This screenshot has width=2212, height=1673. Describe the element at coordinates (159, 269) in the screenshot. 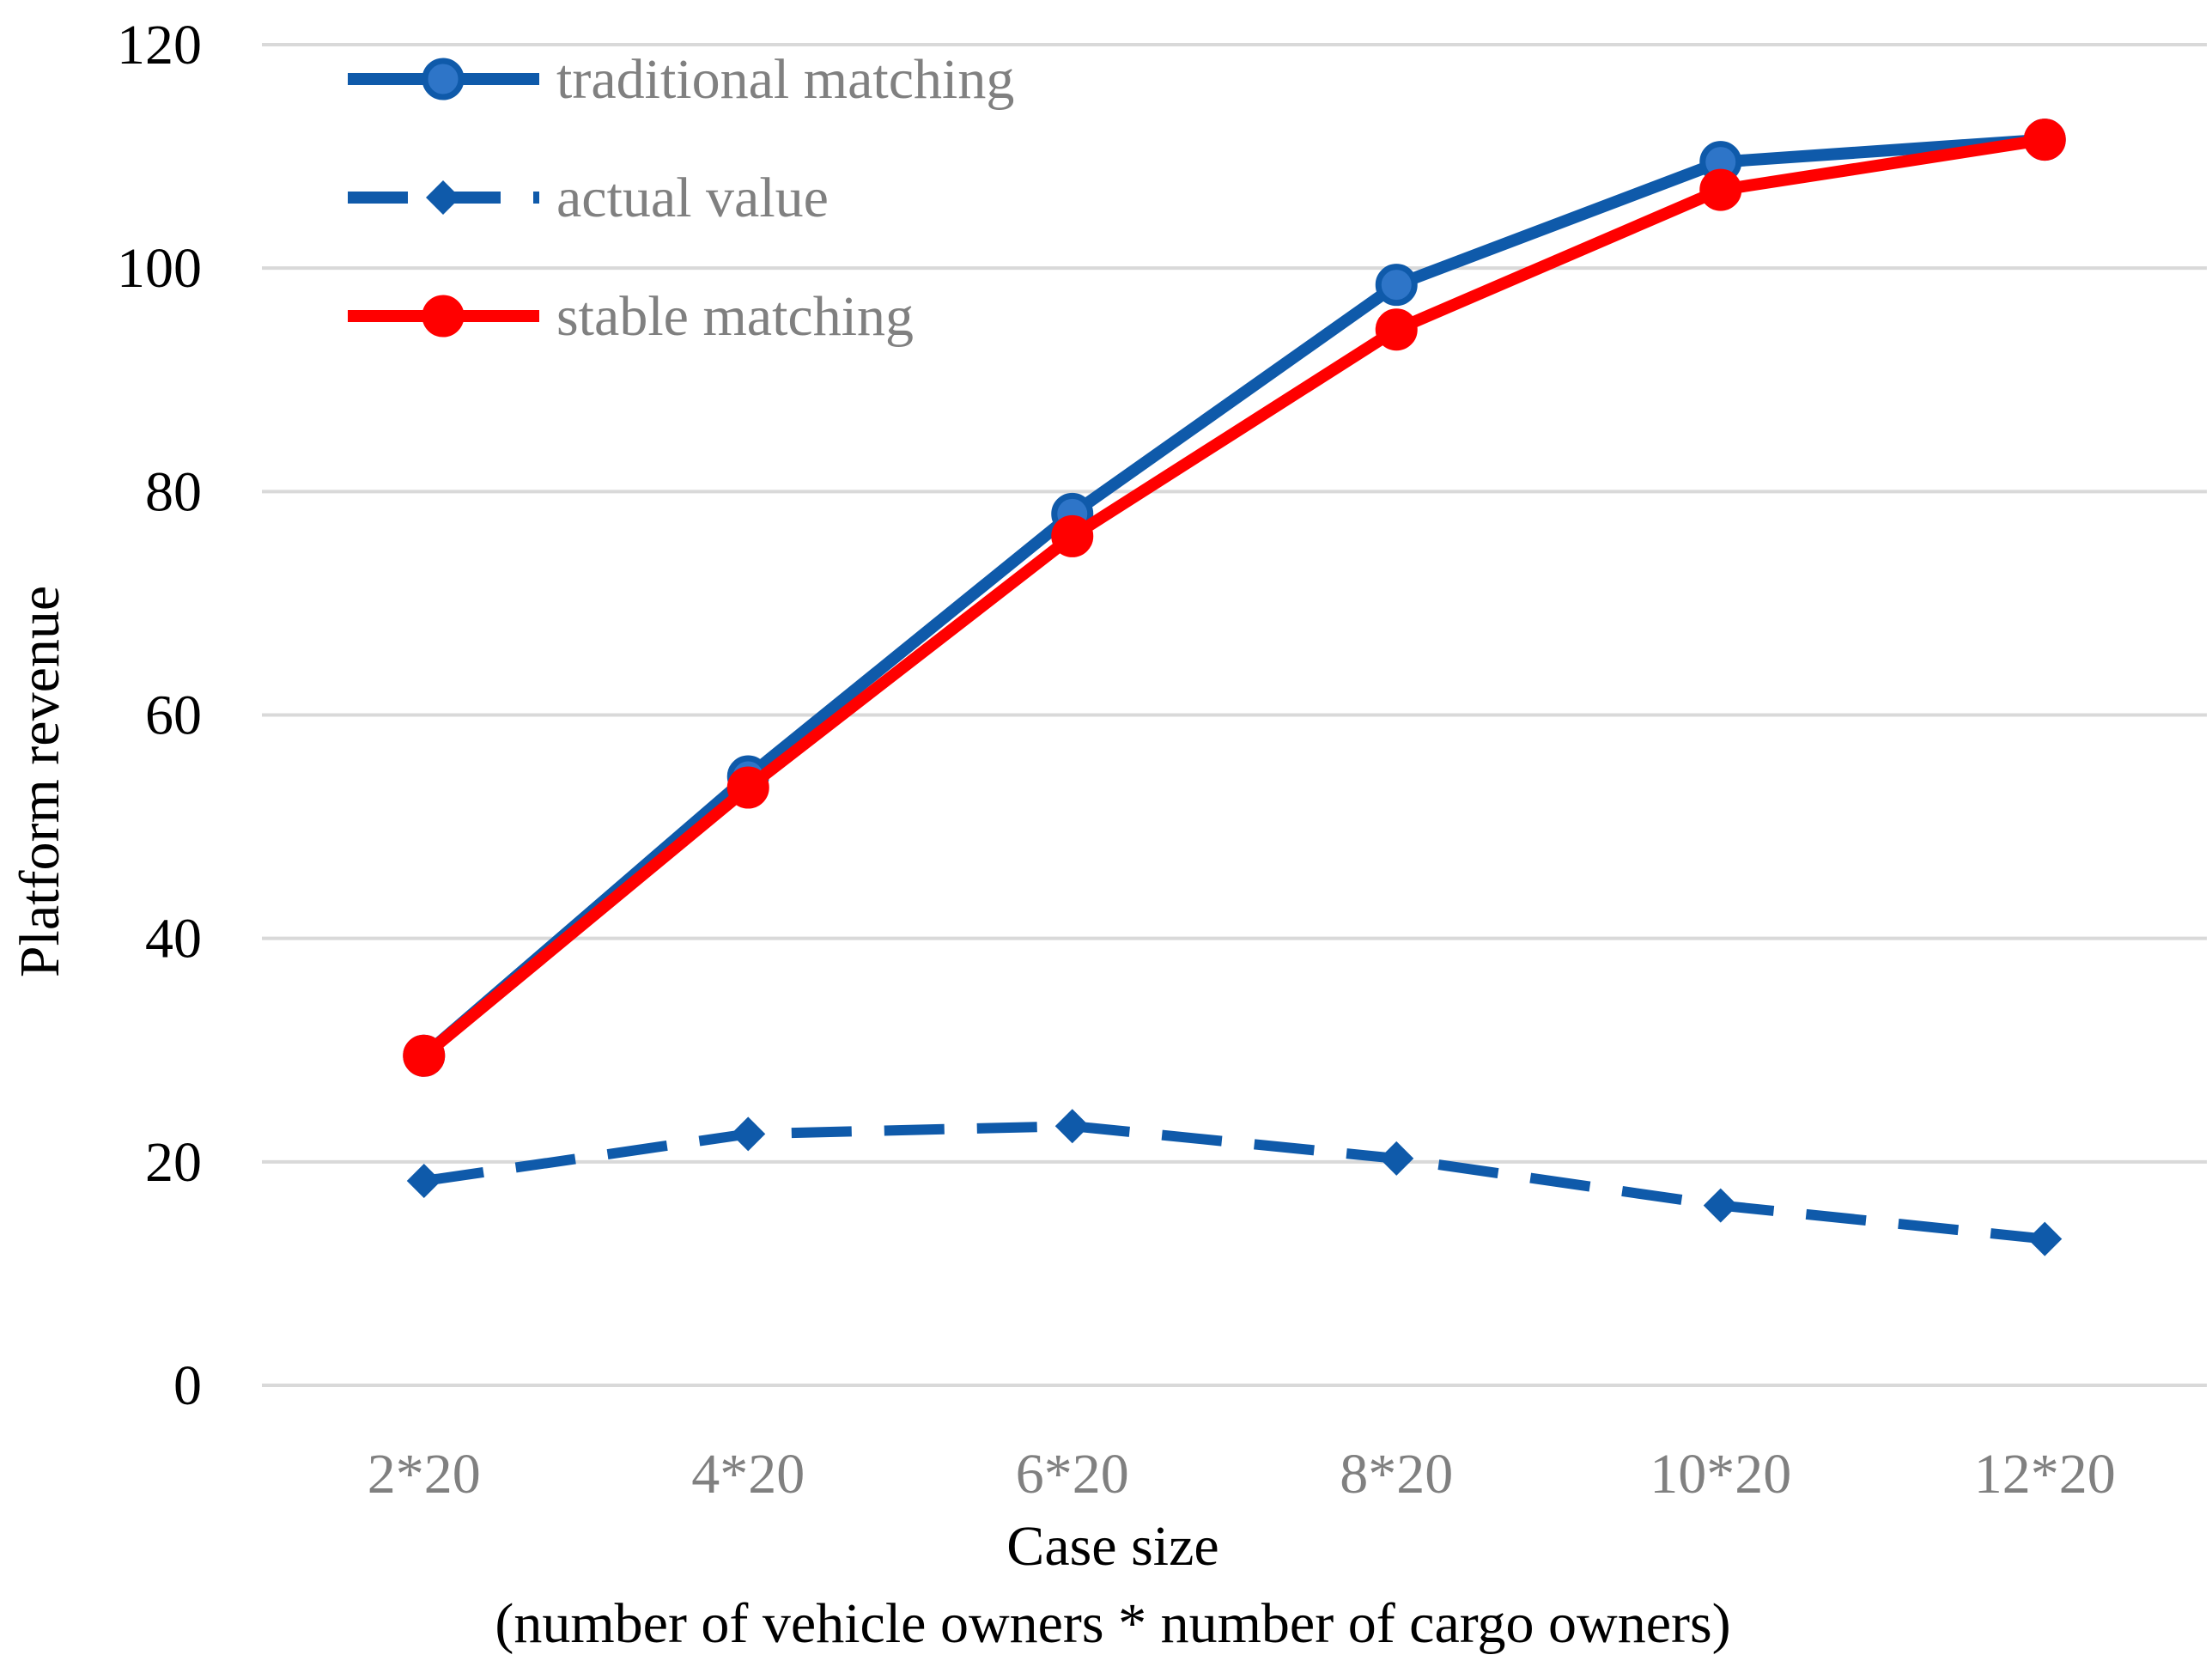

I see `y-tick-label: 100` at that location.